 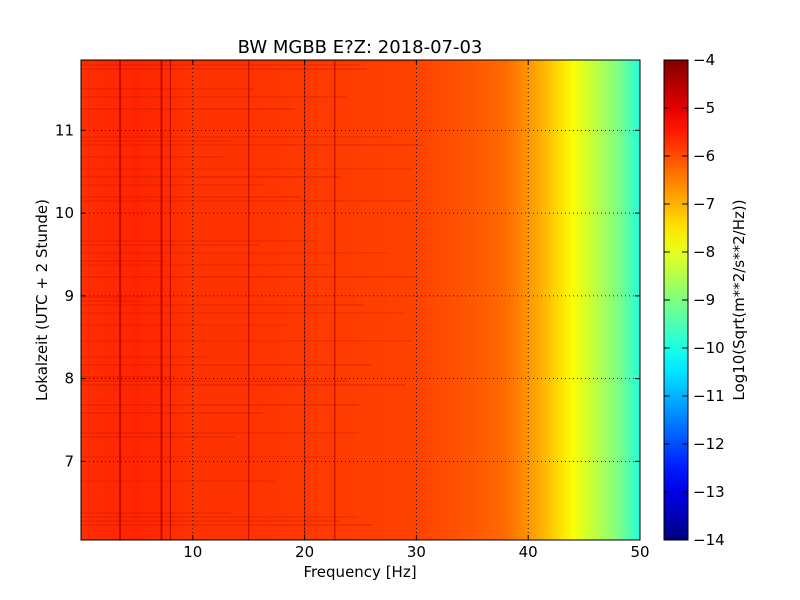 I want to click on colorbar-label: Log10(Sqrt(m**2/s**2/Hz)), so click(x=739, y=299).